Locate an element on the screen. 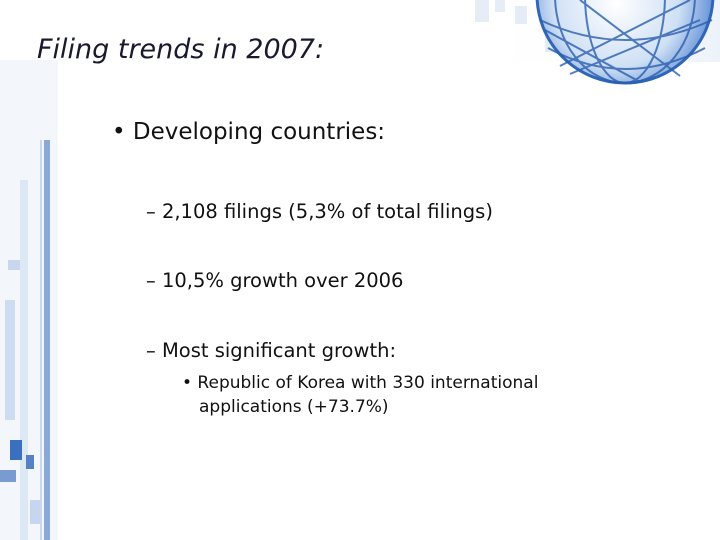  globe is located at coordinates (625, 42).